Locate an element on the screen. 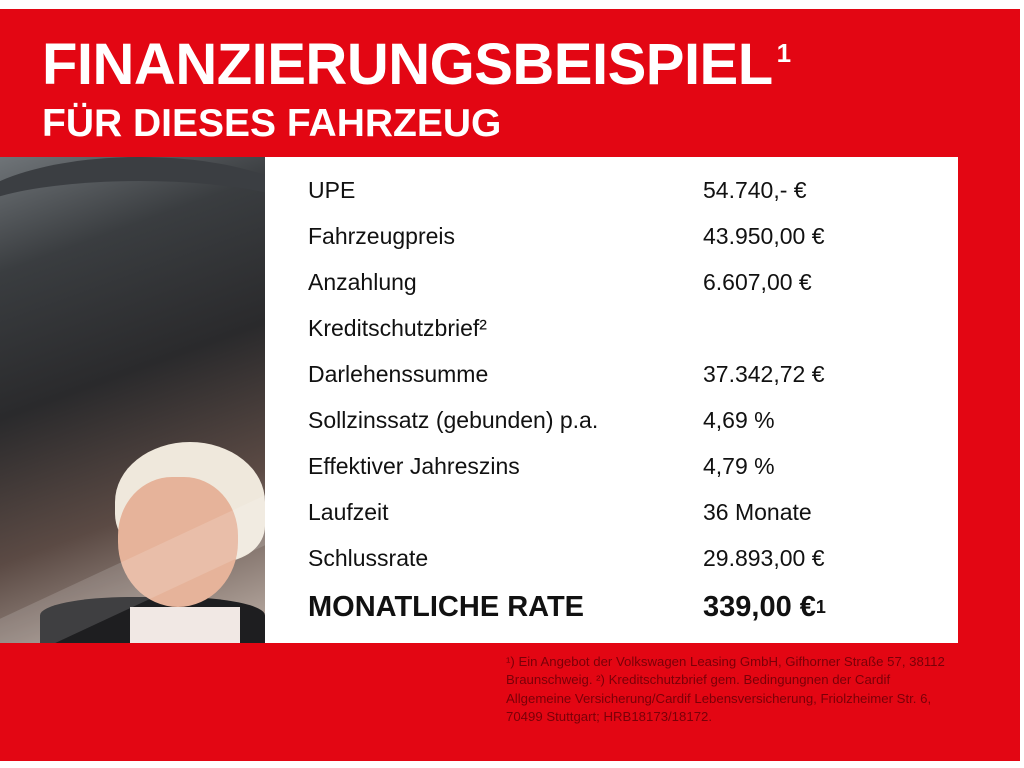 The height and width of the screenshot is (768, 1024). monthly-rate-value: 339,00 € is located at coordinates (759, 607).